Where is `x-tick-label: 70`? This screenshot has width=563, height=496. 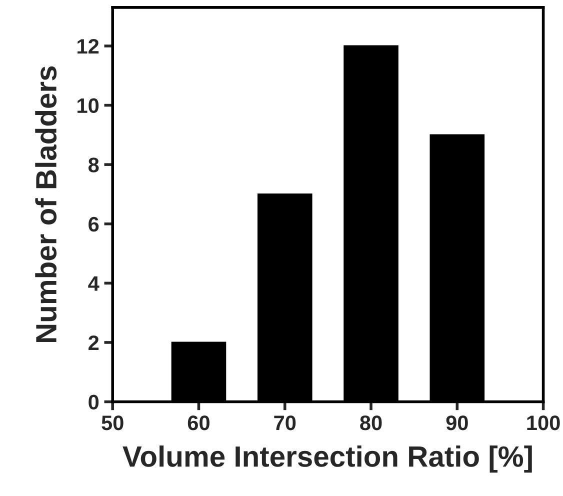 x-tick-label: 70 is located at coordinates (285, 423).